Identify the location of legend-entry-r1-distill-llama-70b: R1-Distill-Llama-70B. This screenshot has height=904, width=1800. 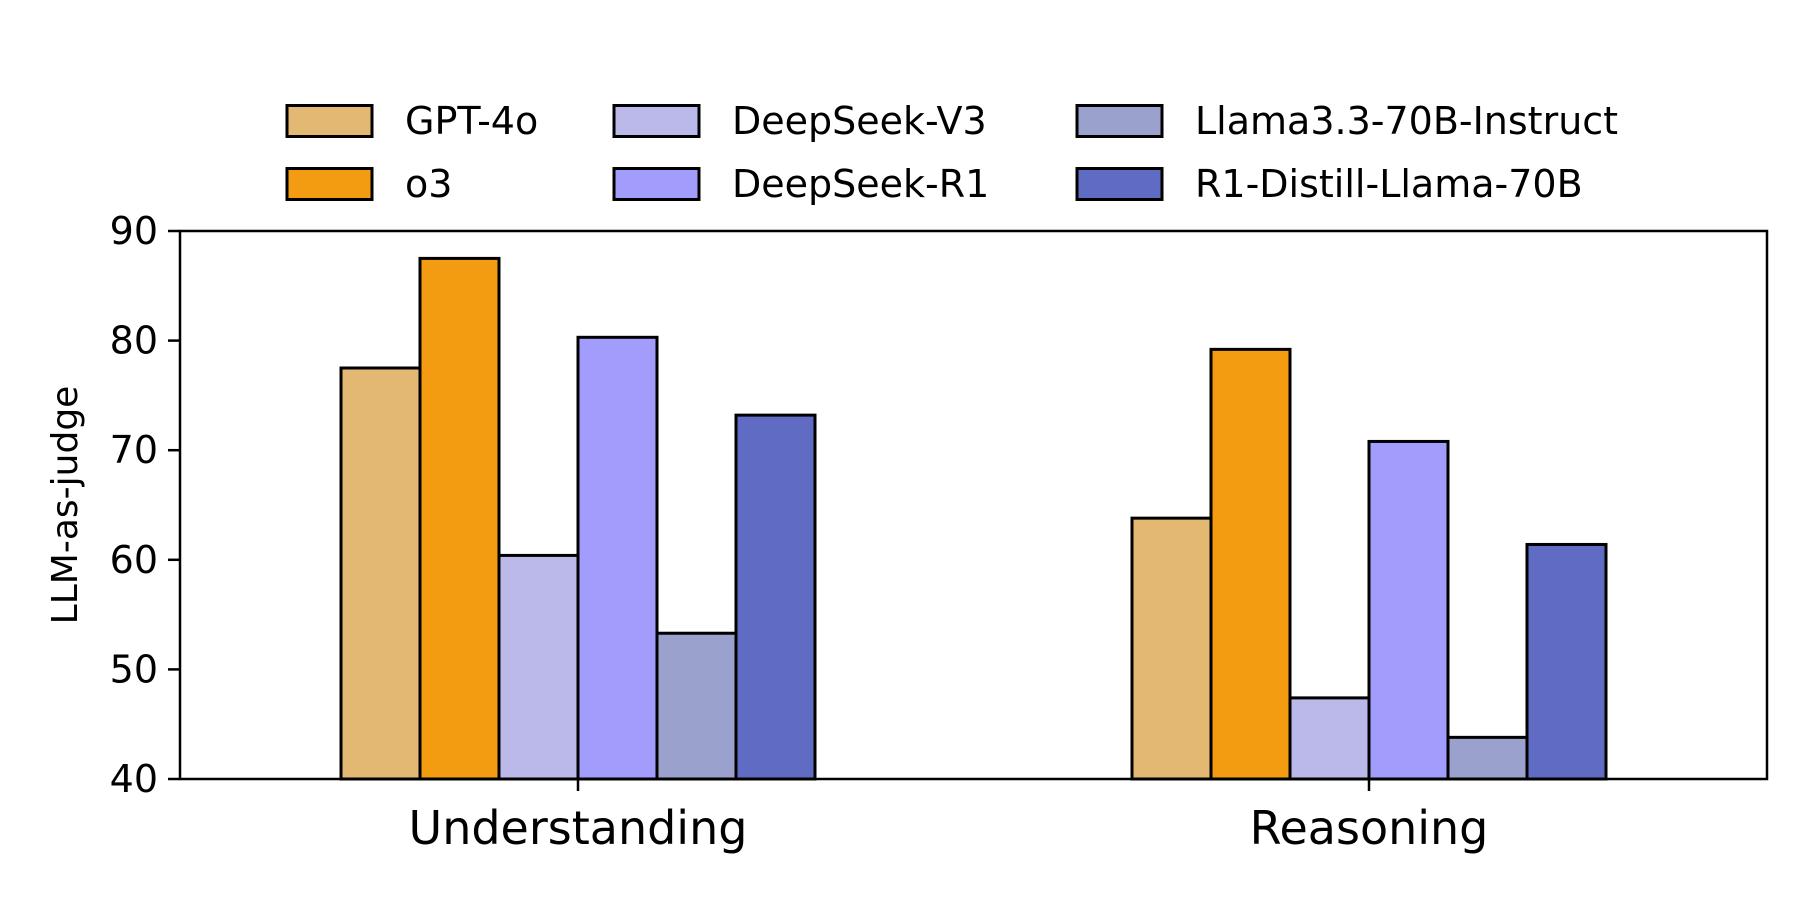
(1329, 184).